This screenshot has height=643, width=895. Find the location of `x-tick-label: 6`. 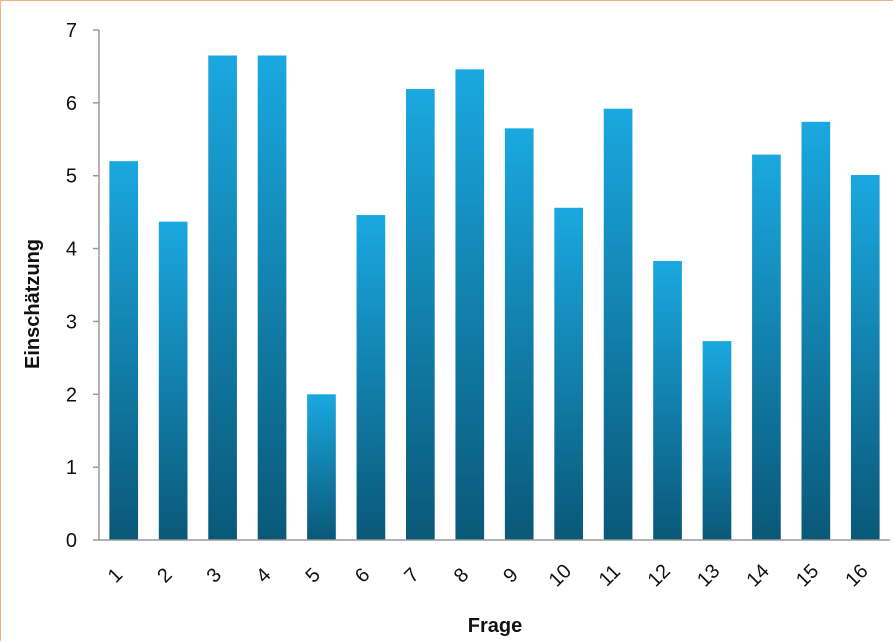

x-tick-label: 6 is located at coordinates (362, 575).